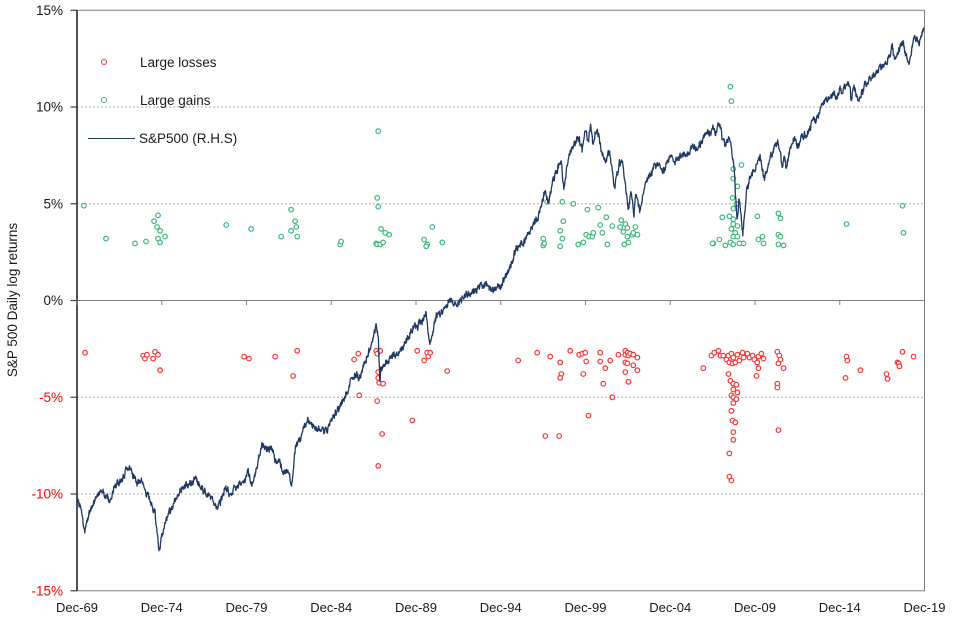 The width and height of the screenshot is (962, 626). Describe the element at coordinates (47, 590) in the screenshot. I see `y-tick-label: -15%` at that location.